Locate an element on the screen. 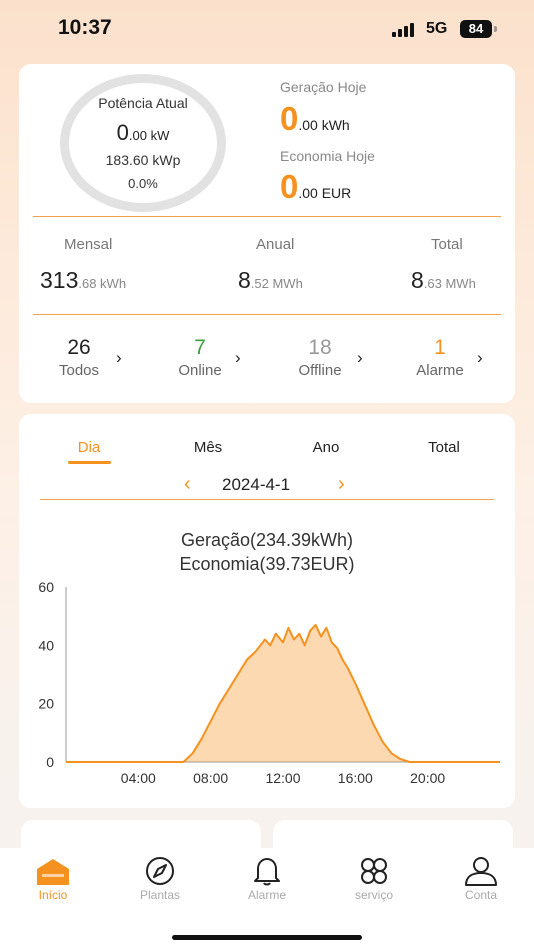  date-label: 2024-4-1 is located at coordinates (256, 484).